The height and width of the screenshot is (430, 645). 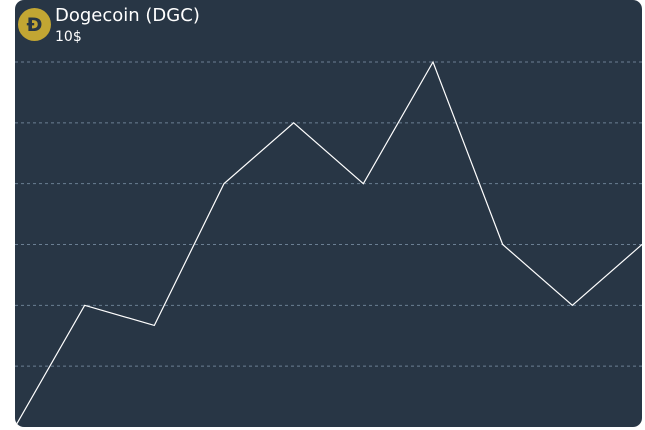 What do you see at coordinates (68, 37) in the screenshot?
I see `coin-price: 10$` at bounding box center [68, 37].